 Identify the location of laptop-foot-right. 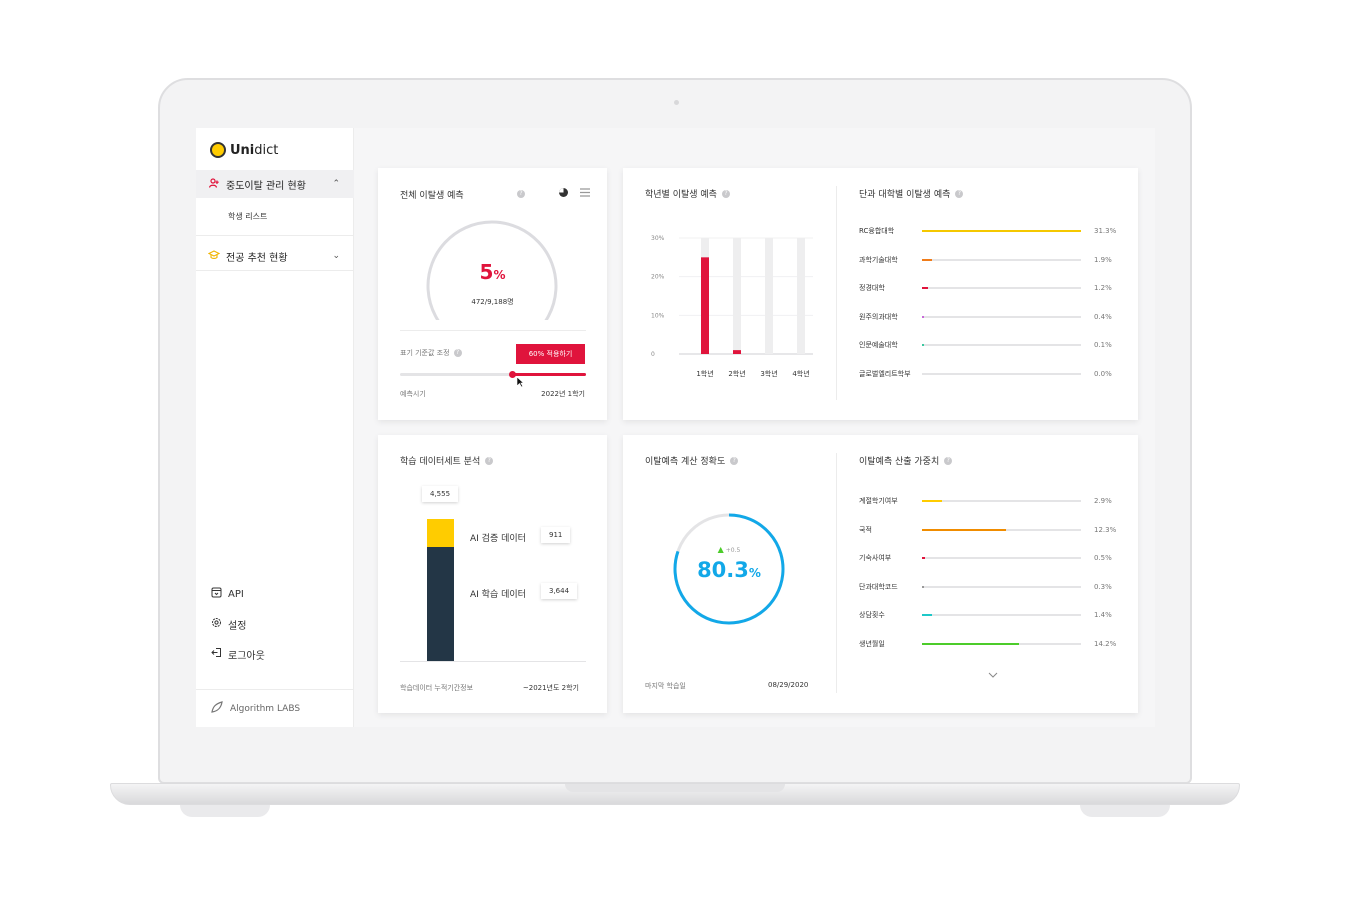
(1125, 811).